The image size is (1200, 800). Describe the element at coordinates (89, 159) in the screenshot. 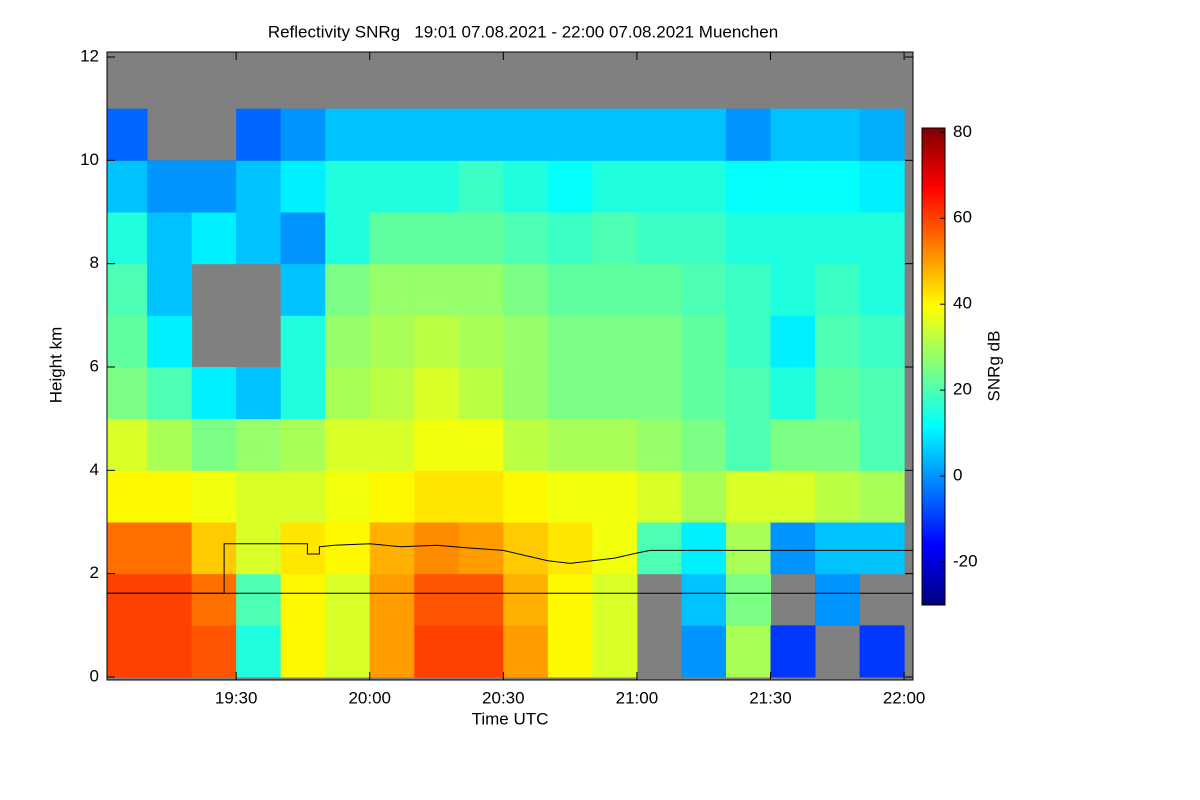

I see `y-tick-label: 10` at that location.